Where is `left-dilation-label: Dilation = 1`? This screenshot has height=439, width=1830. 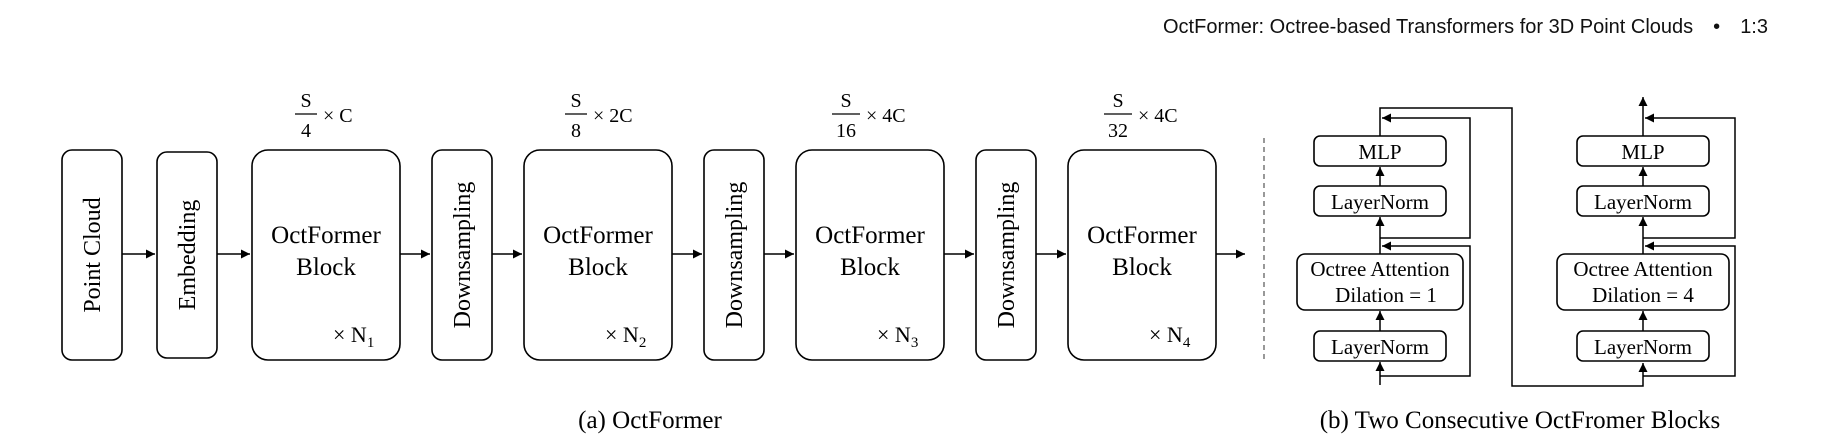 left-dilation-label: Dilation = 1 is located at coordinates (1386, 295).